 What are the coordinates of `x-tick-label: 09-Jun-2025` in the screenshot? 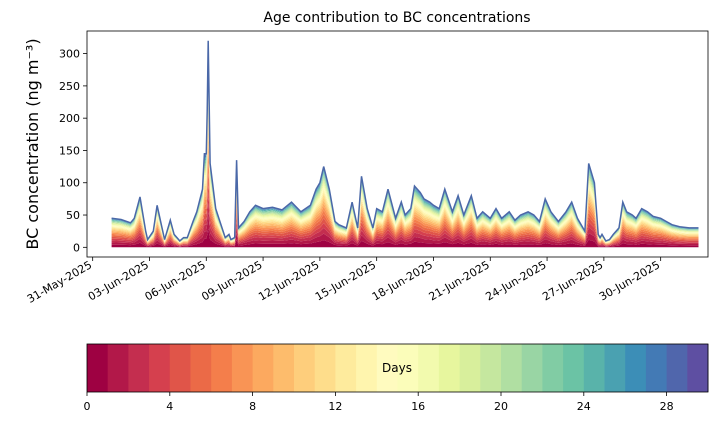 It's located at (231, 280).